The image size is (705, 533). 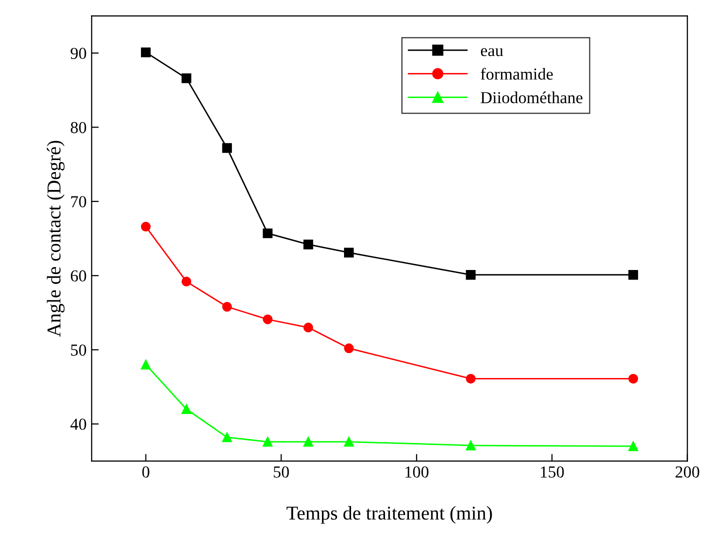 What do you see at coordinates (78, 276) in the screenshot?
I see `y-tick-label: 60` at bounding box center [78, 276].